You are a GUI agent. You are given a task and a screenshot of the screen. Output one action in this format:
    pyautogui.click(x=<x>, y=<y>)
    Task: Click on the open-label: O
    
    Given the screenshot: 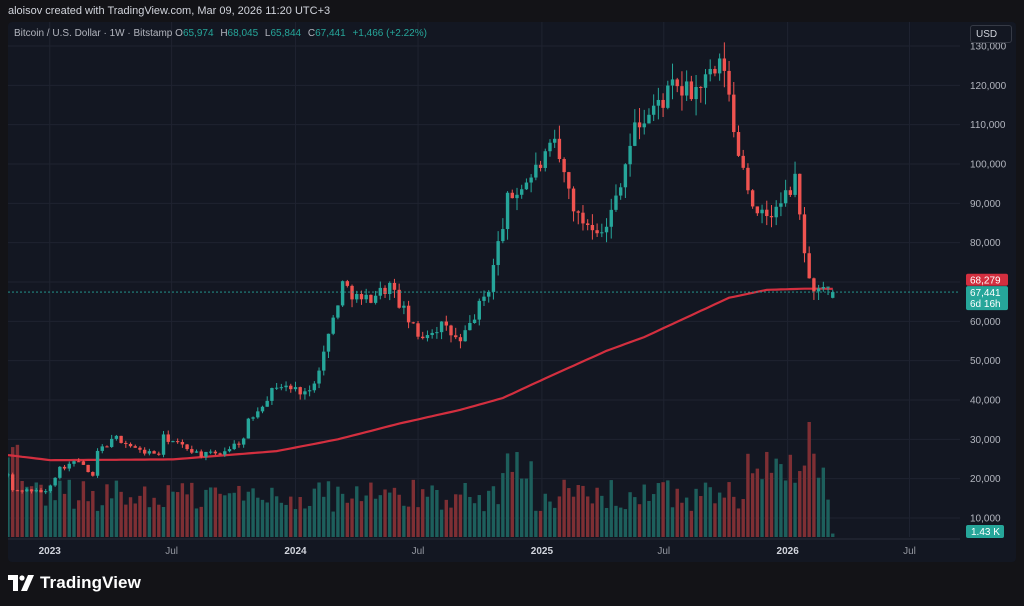 What is the action you would take?
    pyautogui.click(x=179, y=33)
    